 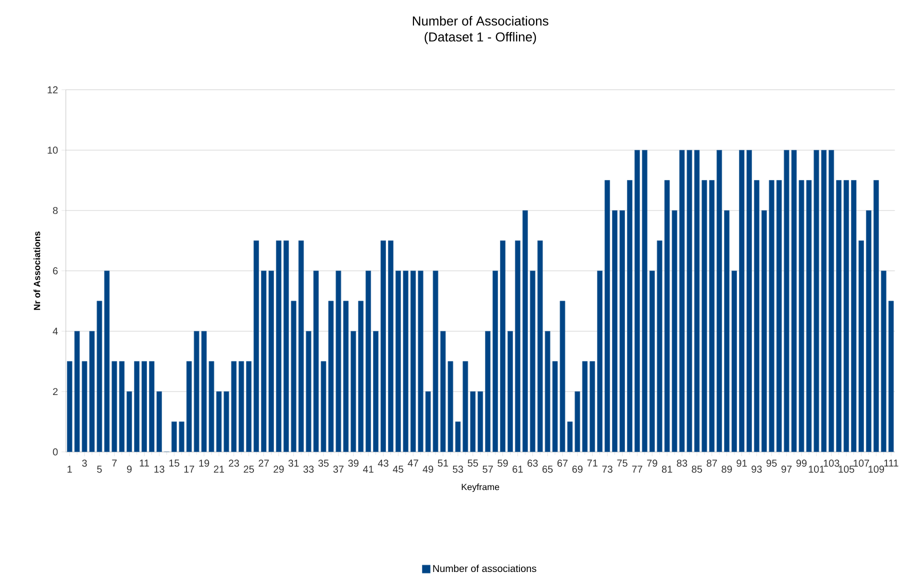 What do you see at coordinates (786, 469) in the screenshot?
I see `x-tick-label: 97` at bounding box center [786, 469].